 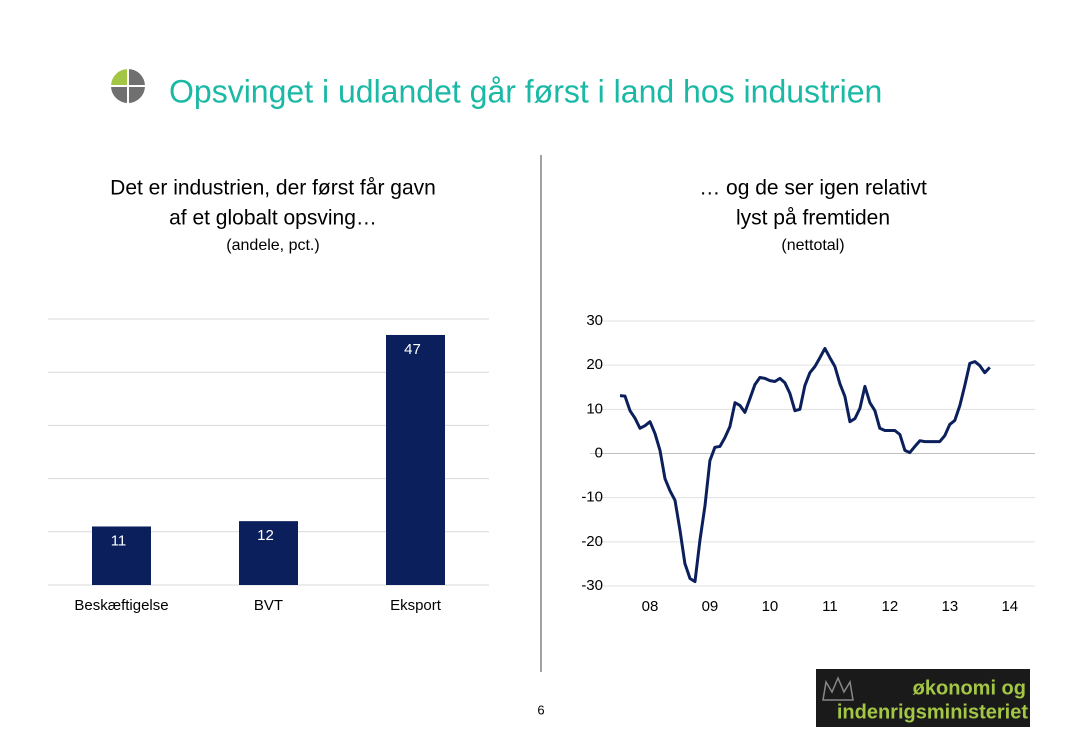 I want to click on value-label: 47, so click(x=412, y=349).